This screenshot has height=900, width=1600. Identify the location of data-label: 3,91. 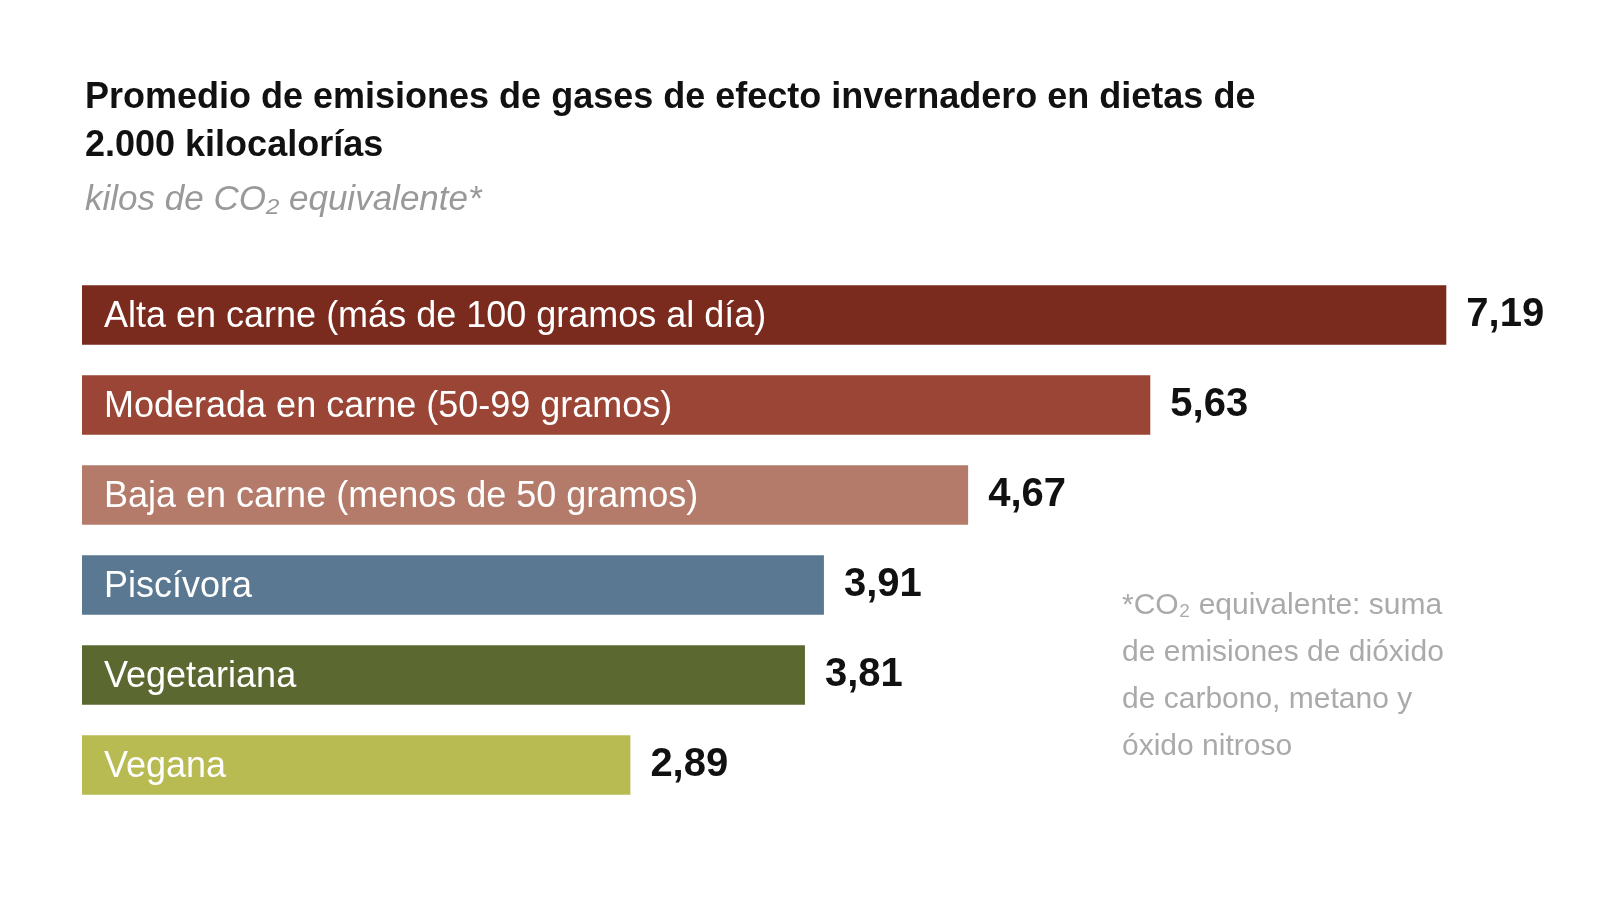
(882, 582).